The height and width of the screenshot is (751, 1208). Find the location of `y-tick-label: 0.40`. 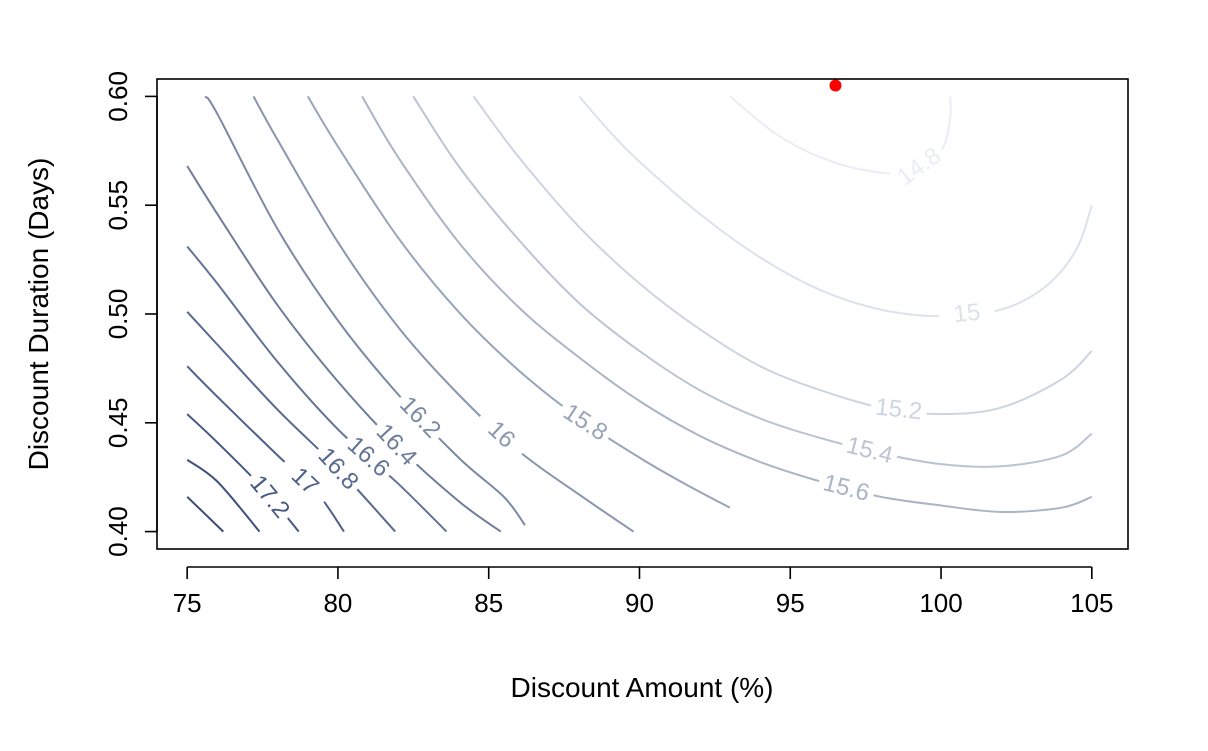

y-tick-label: 0.40 is located at coordinates (118, 531).